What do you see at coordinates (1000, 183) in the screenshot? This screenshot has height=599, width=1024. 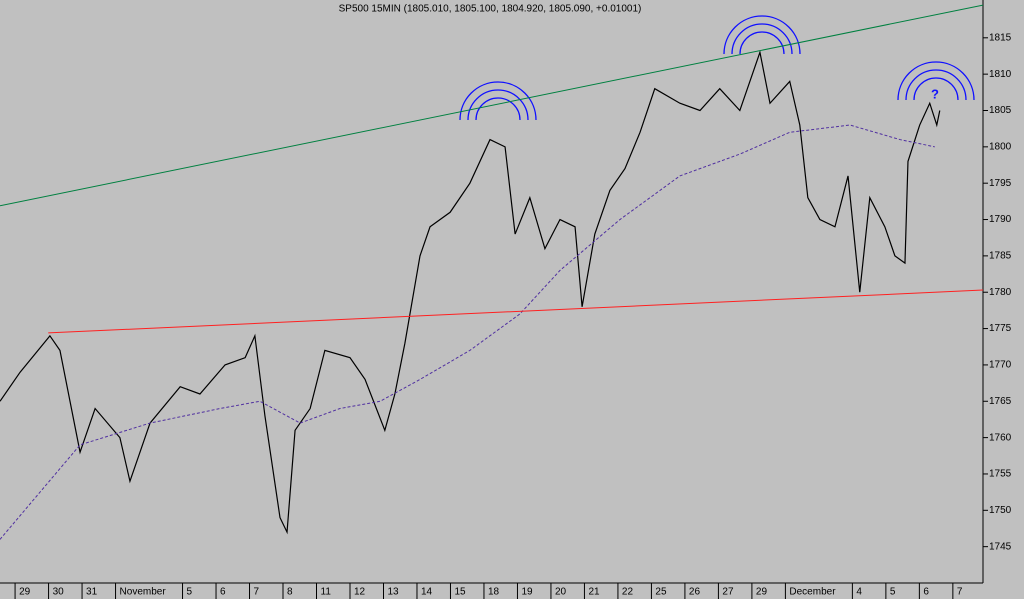 I see `y-tick-label: 1795` at bounding box center [1000, 183].